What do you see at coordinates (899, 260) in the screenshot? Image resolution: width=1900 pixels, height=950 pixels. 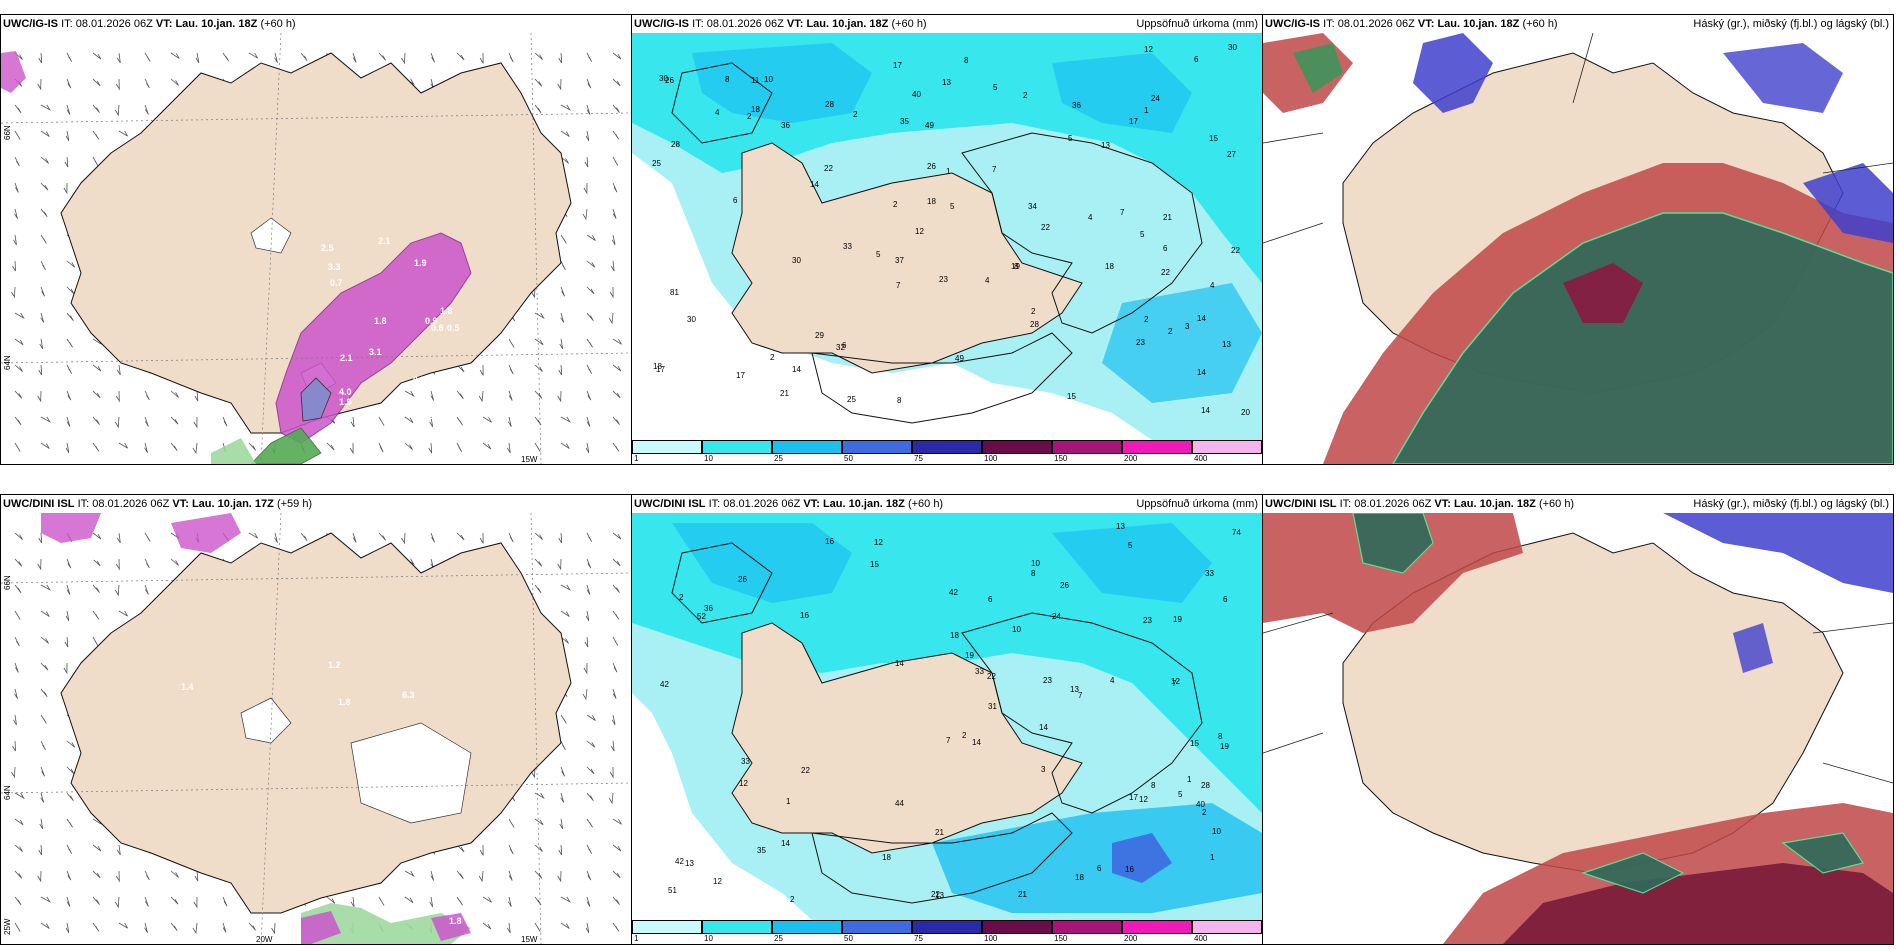 I see `value-label: 37` at bounding box center [899, 260].